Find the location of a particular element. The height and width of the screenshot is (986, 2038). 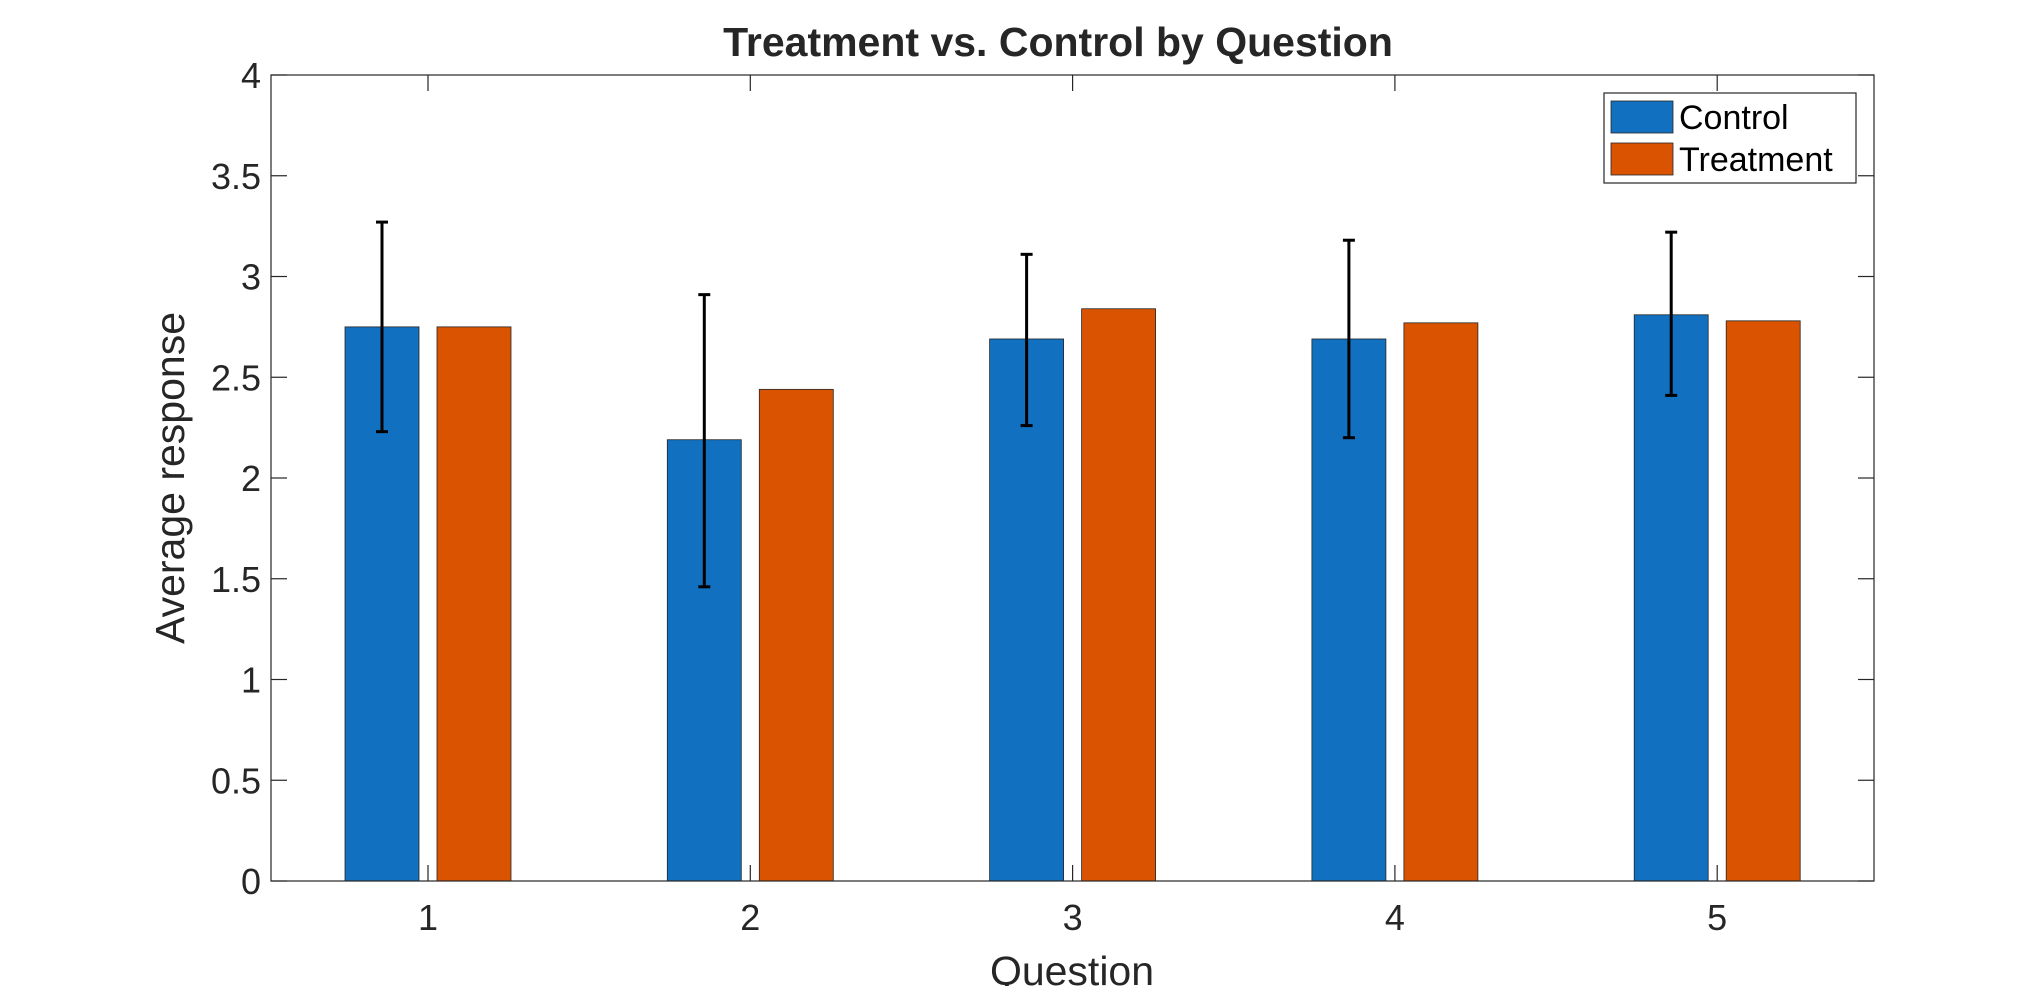

error-bar-control-q2 is located at coordinates (704, 441).